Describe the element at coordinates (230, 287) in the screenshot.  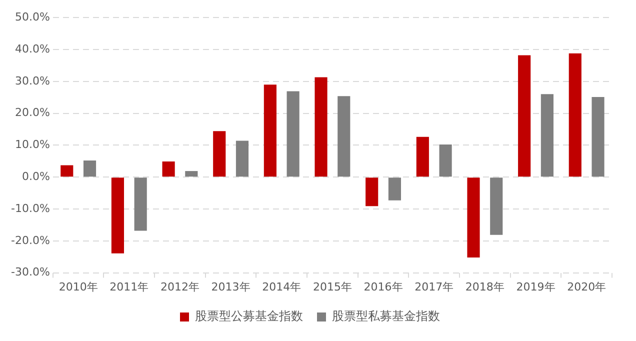
I see `x-tick-label: 2013年` at that location.